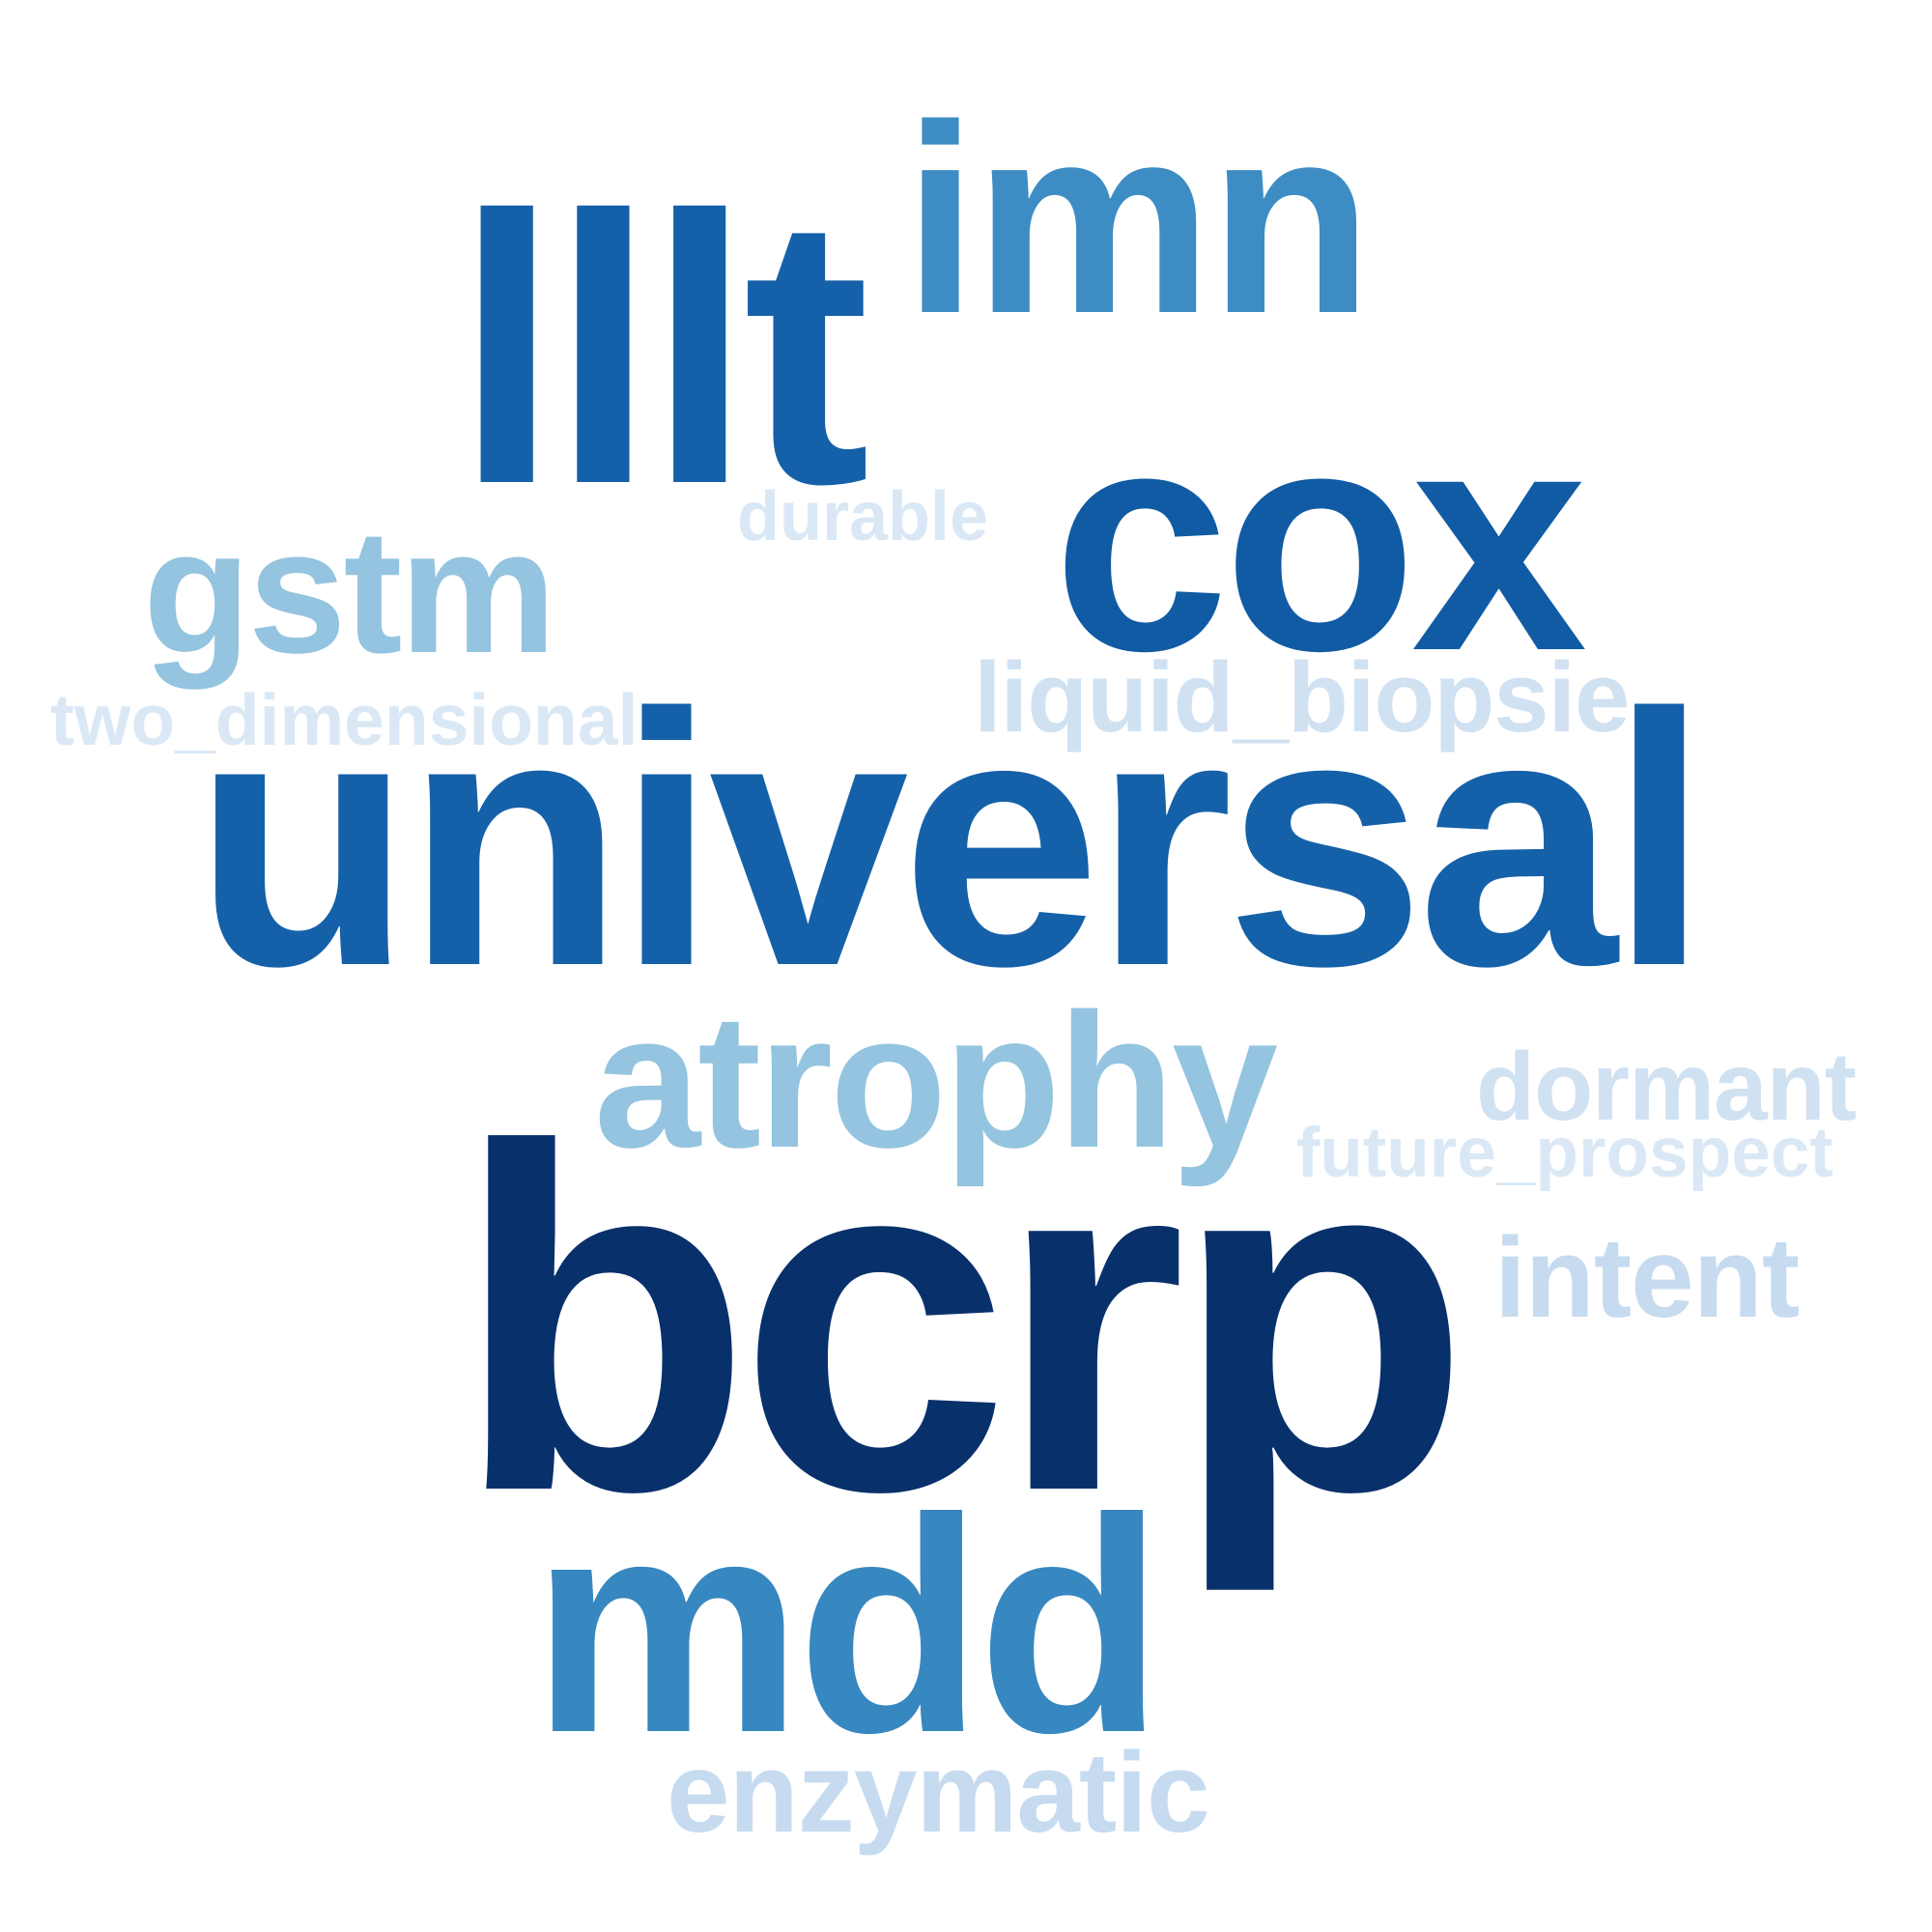  I want to click on word-liquid-biopsie: liquid_biopsie, so click(1302, 697).